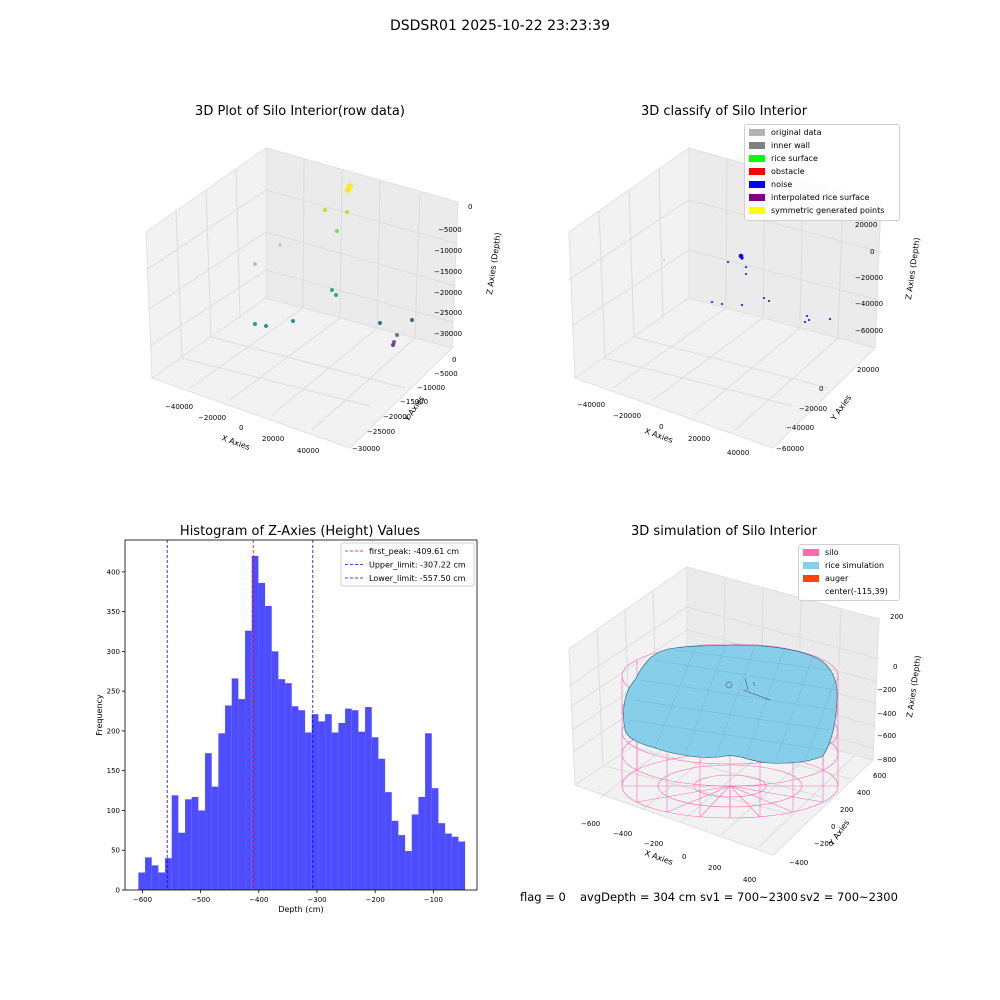 The height and width of the screenshot is (1000, 1000). Describe the element at coordinates (849, 572) in the screenshot. I see `simulation-legend: silo rice simulation auger center(-115,39)` at that location.